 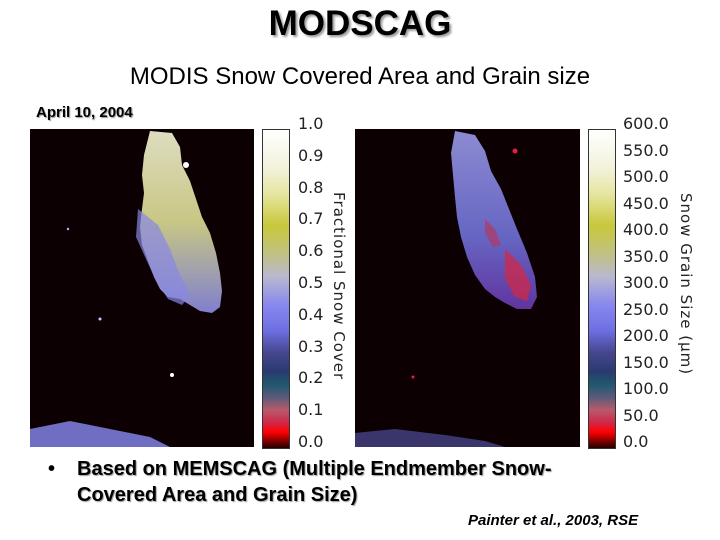 What do you see at coordinates (646, 388) in the screenshot?
I see `grain-size-tick-label: 100.0` at bounding box center [646, 388].